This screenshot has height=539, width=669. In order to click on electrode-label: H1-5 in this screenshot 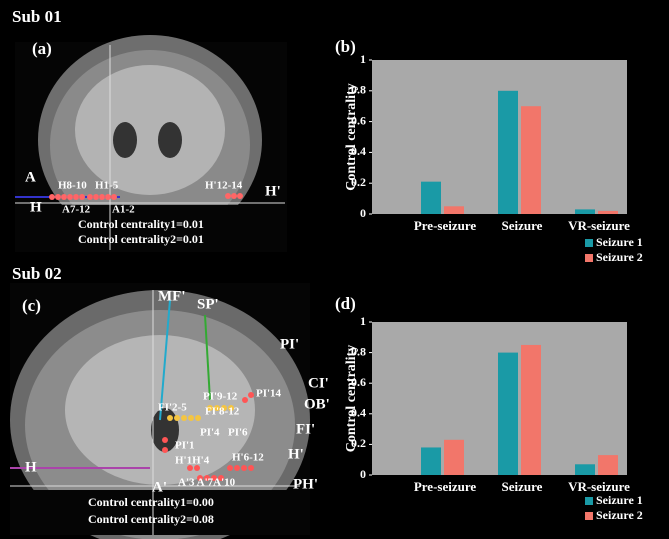, I will do `click(107, 186)`.